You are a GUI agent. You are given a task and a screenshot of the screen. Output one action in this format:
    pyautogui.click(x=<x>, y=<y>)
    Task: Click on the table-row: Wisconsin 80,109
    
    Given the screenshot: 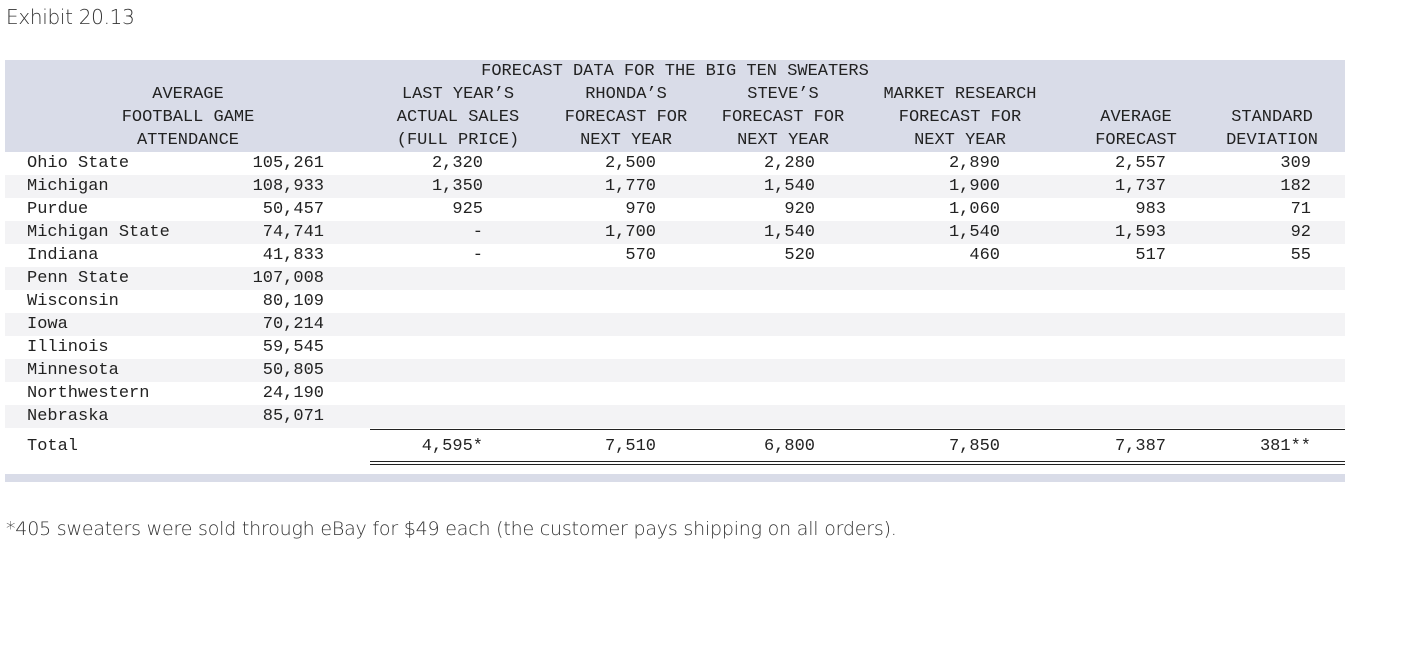 What is the action you would take?
    pyautogui.click(x=675, y=301)
    